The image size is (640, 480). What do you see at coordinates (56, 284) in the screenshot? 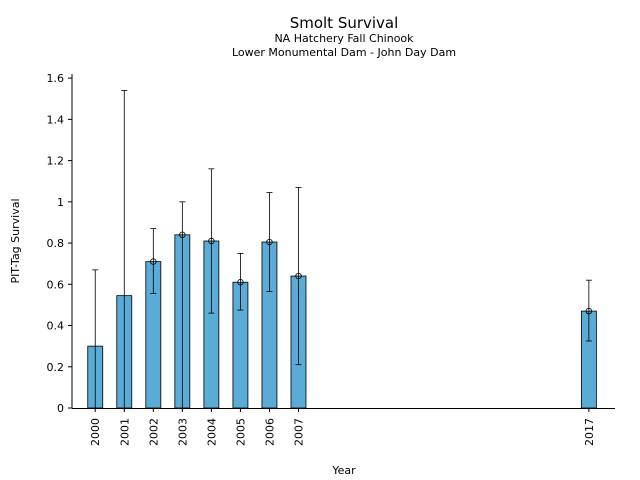
I see `y-tick-label: 0.6` at bounding box center [56, 284].